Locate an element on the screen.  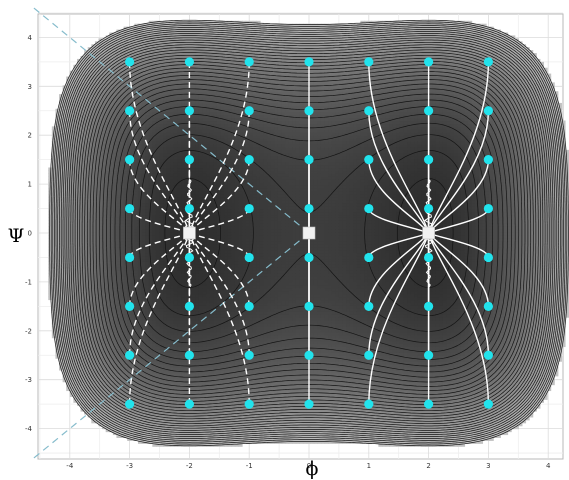
y-tick-label: 3 is located at coordinates (30, 87).